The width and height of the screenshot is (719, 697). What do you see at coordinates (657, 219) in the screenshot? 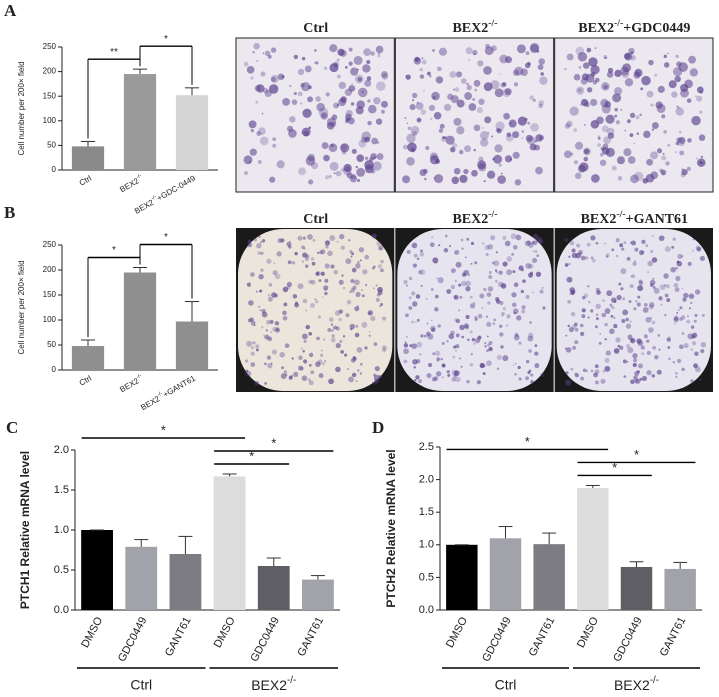
I see `label-rest: +GANT61` at bounding box center [657, 219].